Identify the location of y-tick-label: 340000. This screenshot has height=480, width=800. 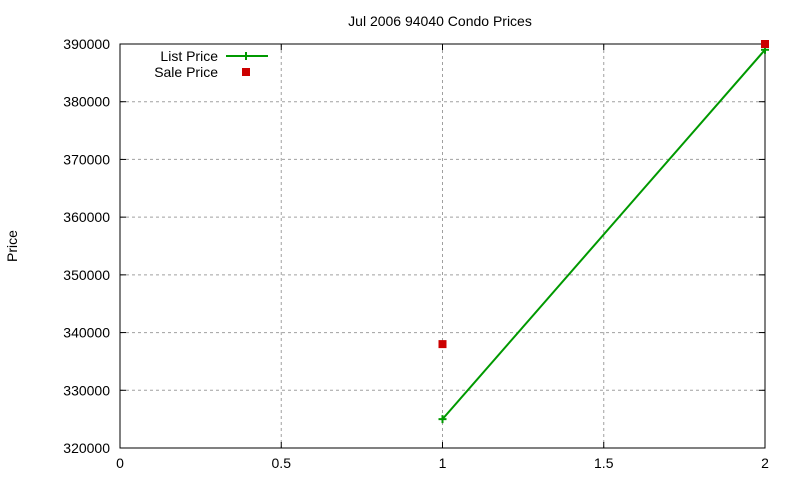
(86, 333).